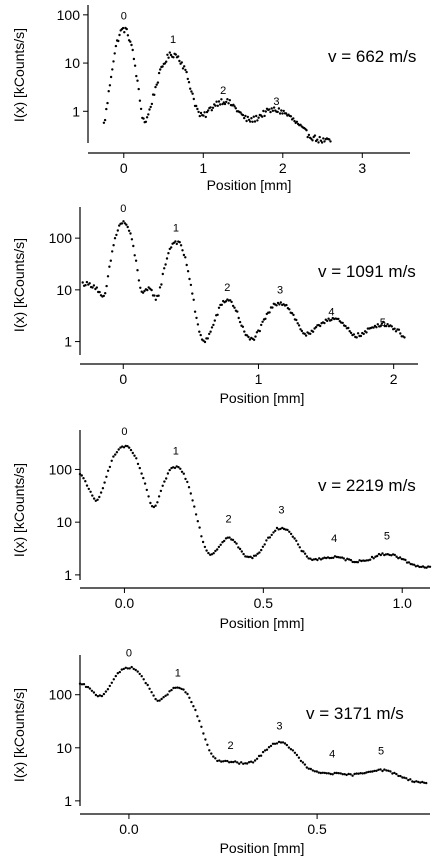 The width and height of the screenshot is (434, 858). Describe the element at coordinates (229, 520) in the screenshot. I see `peak-label-2: 2` at that location.